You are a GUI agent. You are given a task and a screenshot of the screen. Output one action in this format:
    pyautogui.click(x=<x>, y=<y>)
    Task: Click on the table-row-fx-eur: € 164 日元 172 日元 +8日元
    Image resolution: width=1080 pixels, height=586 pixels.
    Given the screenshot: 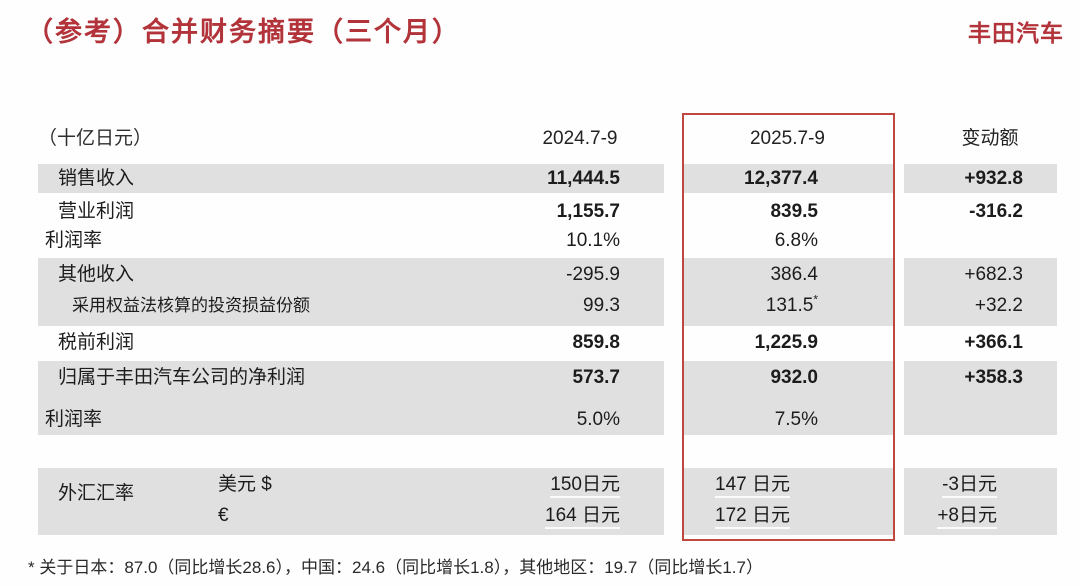 What is the action you would take?
    pyautogui.click(x=540, y=515)
    